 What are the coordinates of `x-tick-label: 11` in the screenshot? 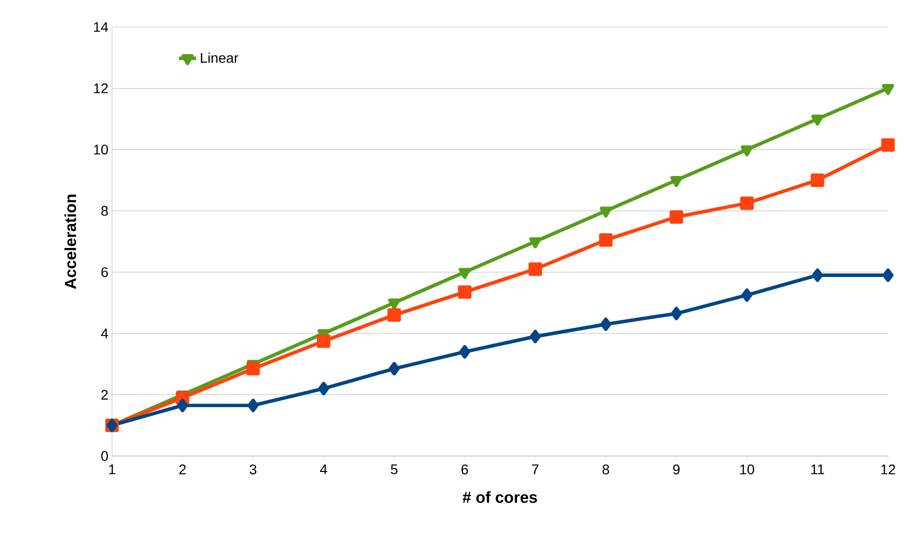 It's located at (817, 469).